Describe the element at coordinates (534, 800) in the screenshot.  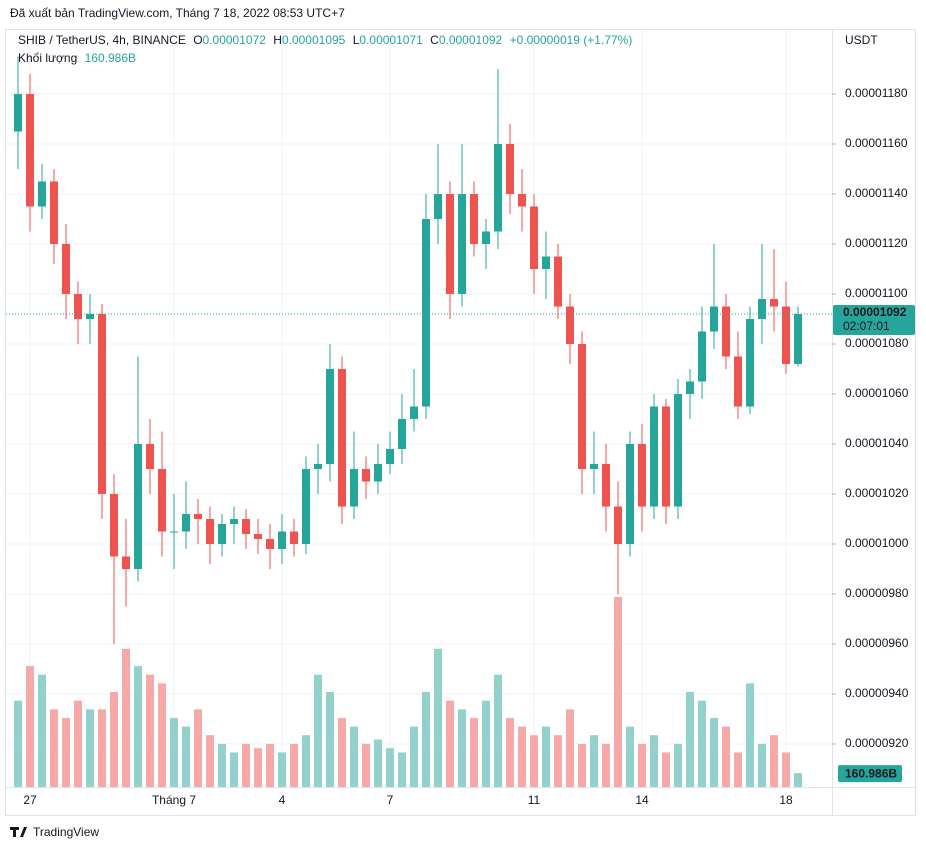
I see `x-tick-label: 11` at that location.